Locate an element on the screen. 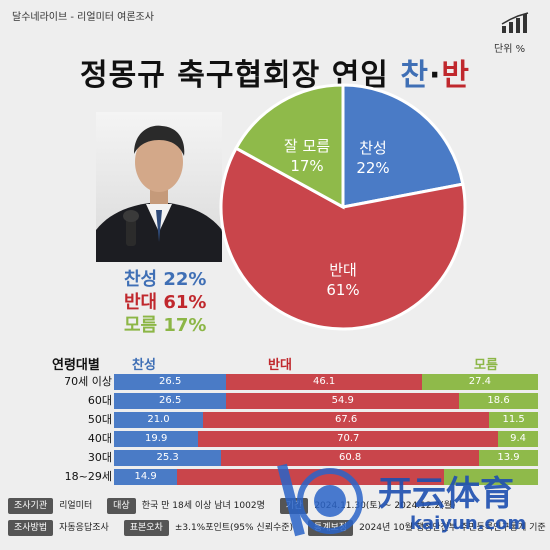  bar-segment-pro: 21.0 is located at coordinates (158, 420).